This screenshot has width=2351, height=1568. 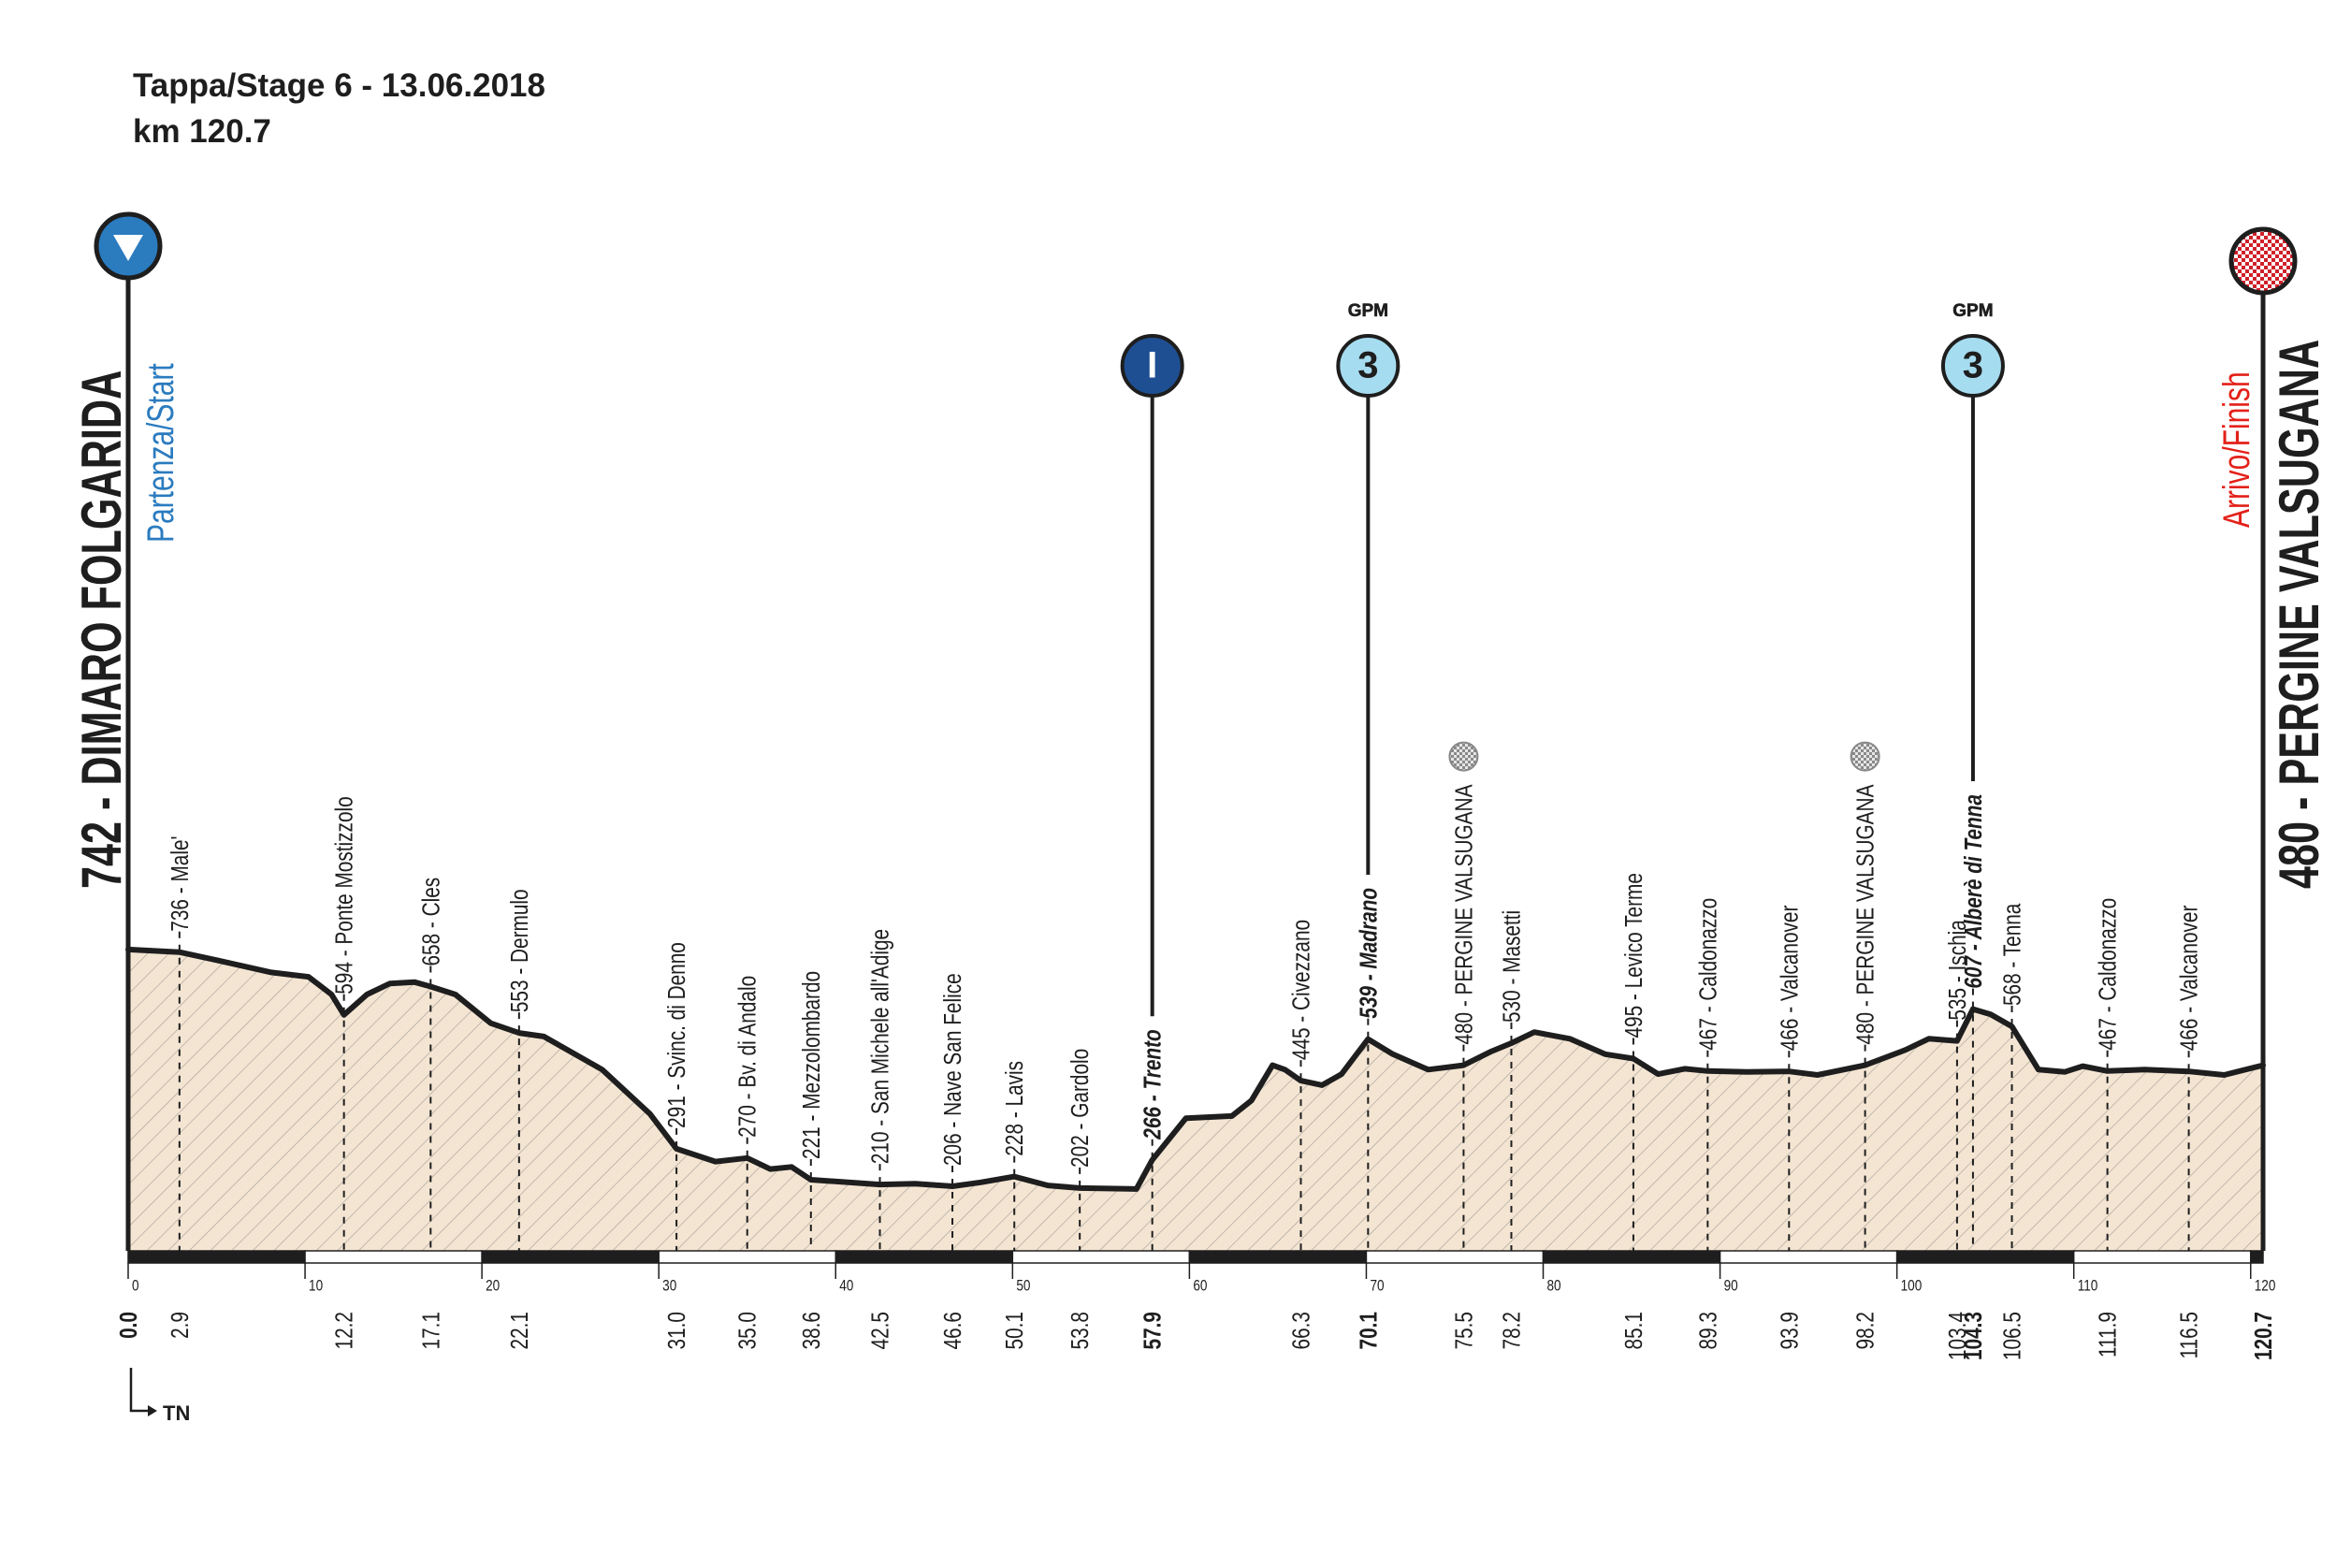 I want to click on waypoint-label: 221 - Mezzolombardo, so click(x=811, y=1065).